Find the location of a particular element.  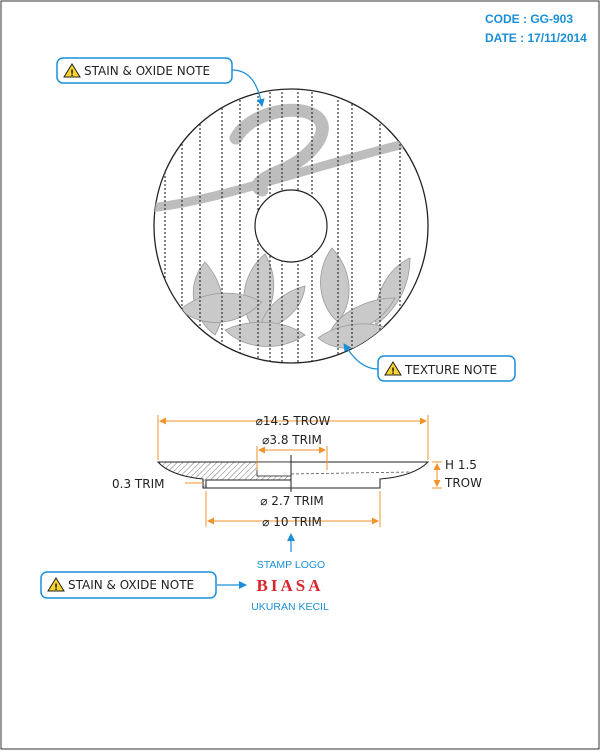

section-recess is located at coordinates (274, 469).